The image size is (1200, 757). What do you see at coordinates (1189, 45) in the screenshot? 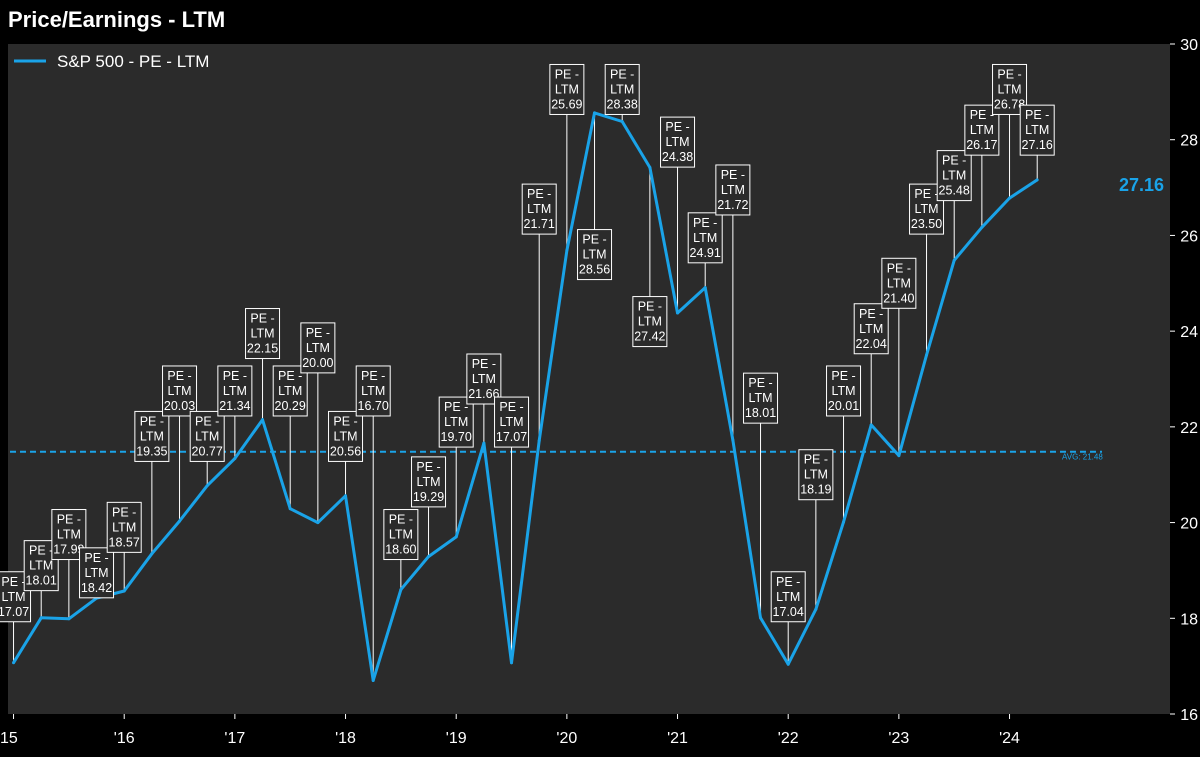
I see `y-tick-label: 30` at bounding box center [1189, 45].